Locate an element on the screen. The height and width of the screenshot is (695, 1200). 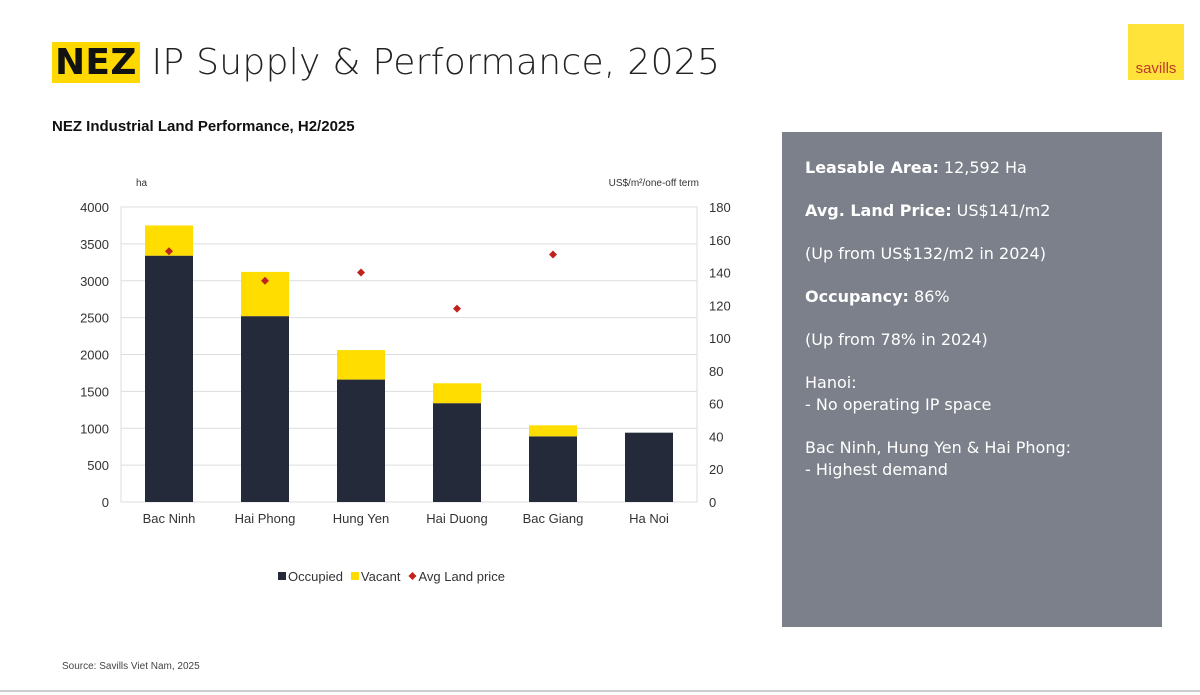
demand-label: Bac Ninh, Hung Yen & Hai Phong: is located at coordinates (938, 447).